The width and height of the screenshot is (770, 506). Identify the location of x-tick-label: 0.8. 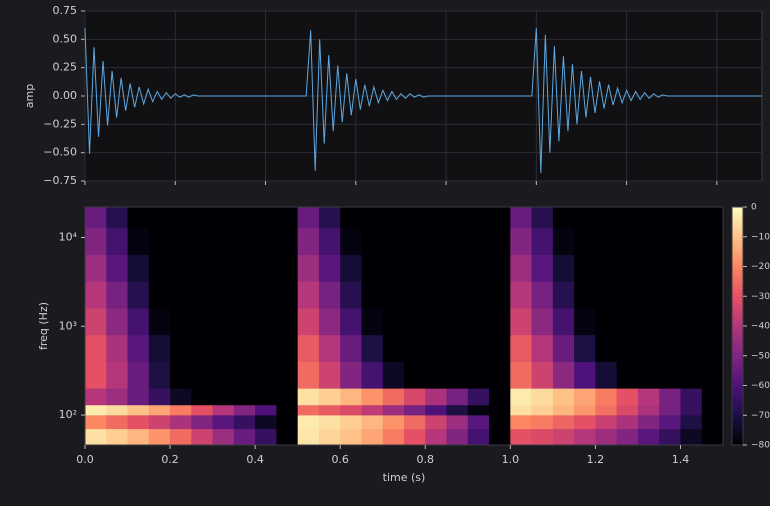
(426, 459).